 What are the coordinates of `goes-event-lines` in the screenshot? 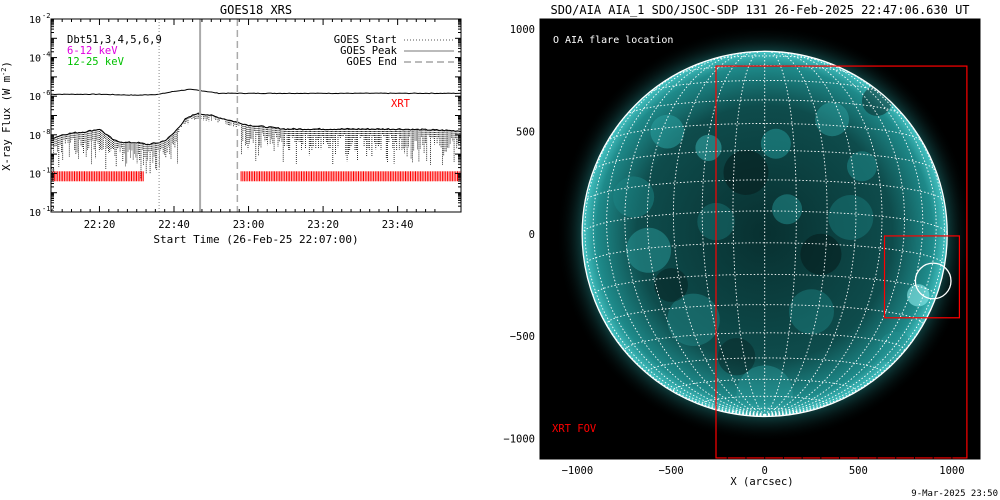 It's located at (198, 115).